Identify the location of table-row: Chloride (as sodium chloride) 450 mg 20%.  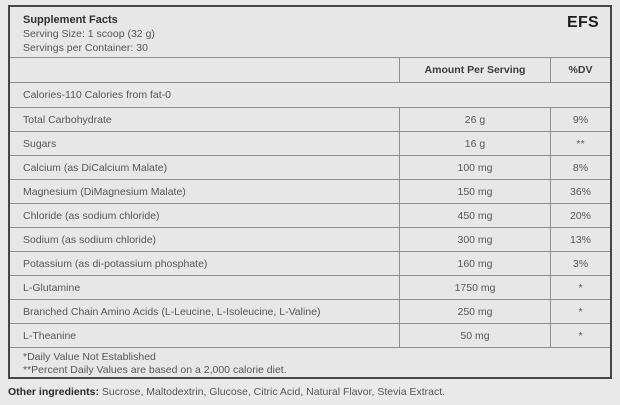
(310, 215).